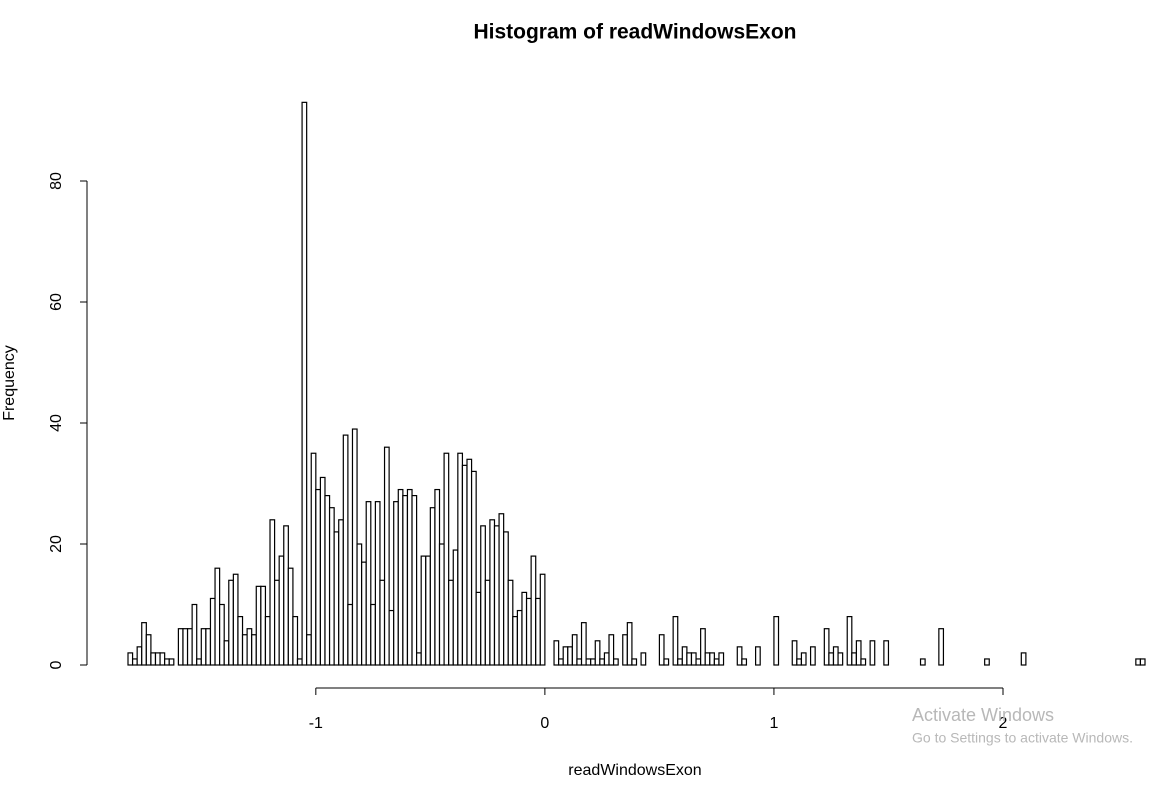 This screenshot has height=795, width=1152. What do you see at coordinates (1003, 723) in the screenshot?
I see `x-tick-label: 2` at bounding box center [1003, 723].